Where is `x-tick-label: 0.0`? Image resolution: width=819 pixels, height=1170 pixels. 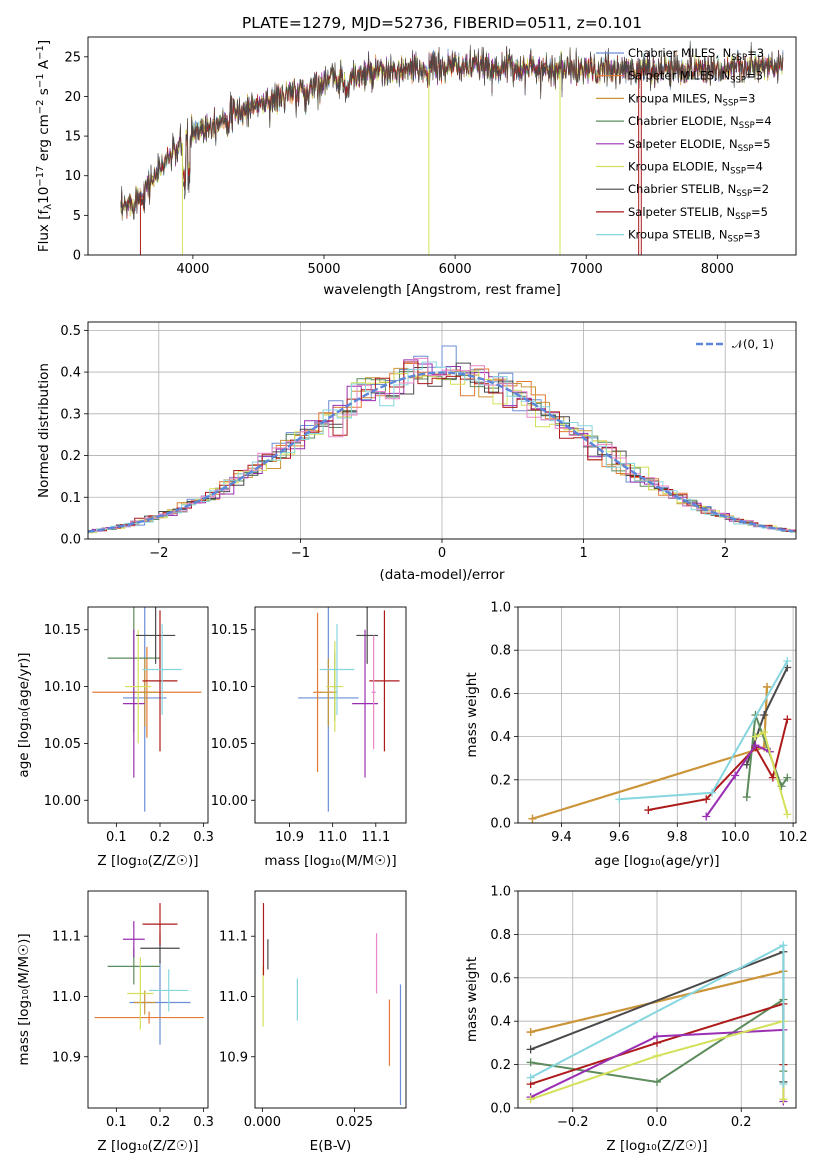
x-tick-label: 0.0 is located at coordinates (657, 1122).